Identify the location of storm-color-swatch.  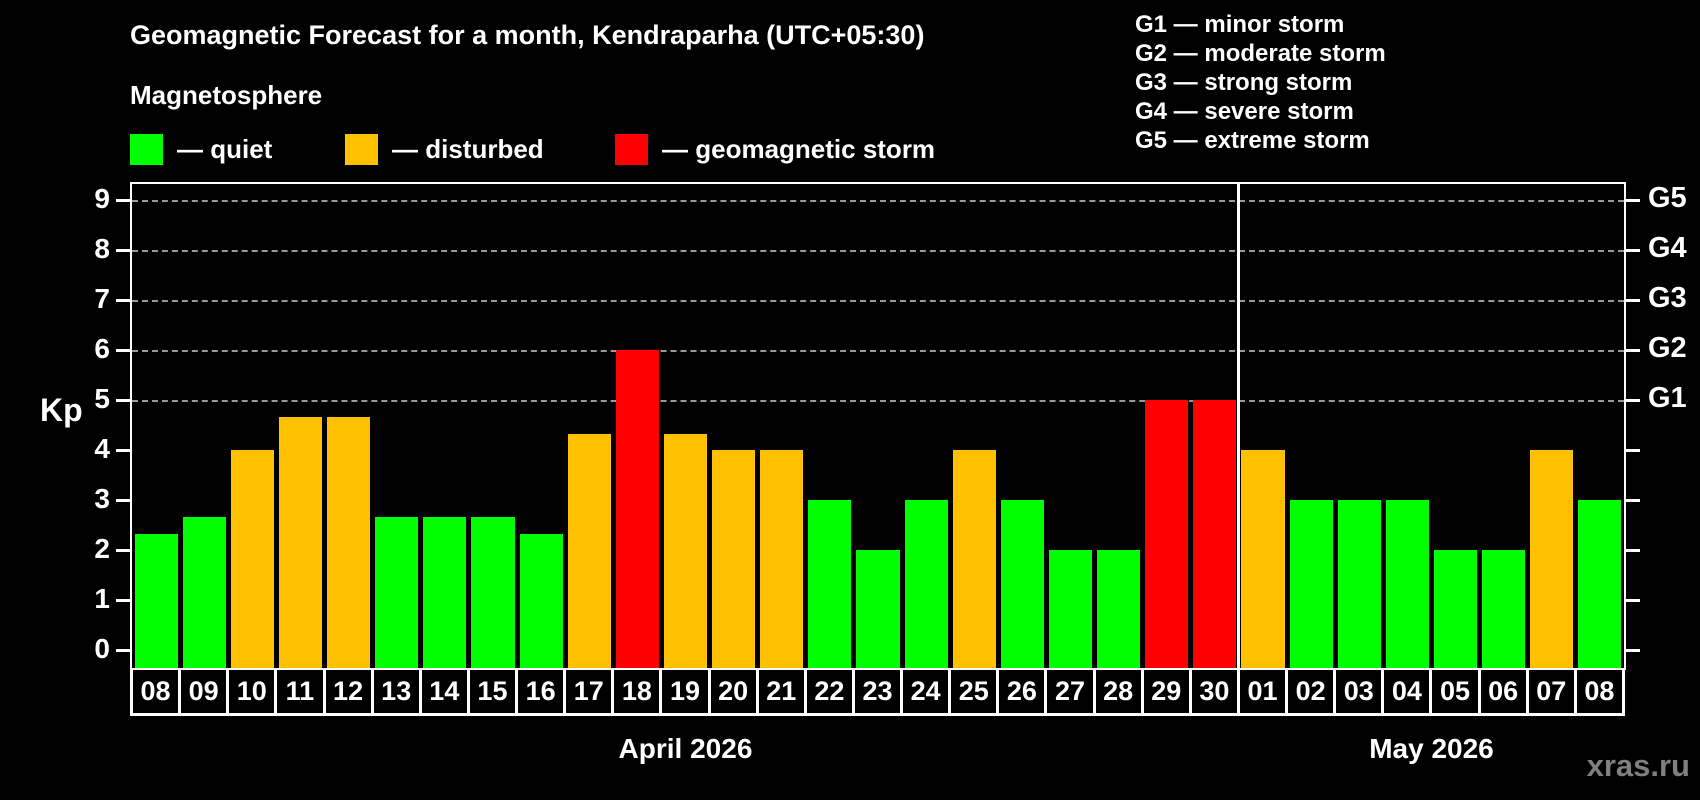
(631, 149).